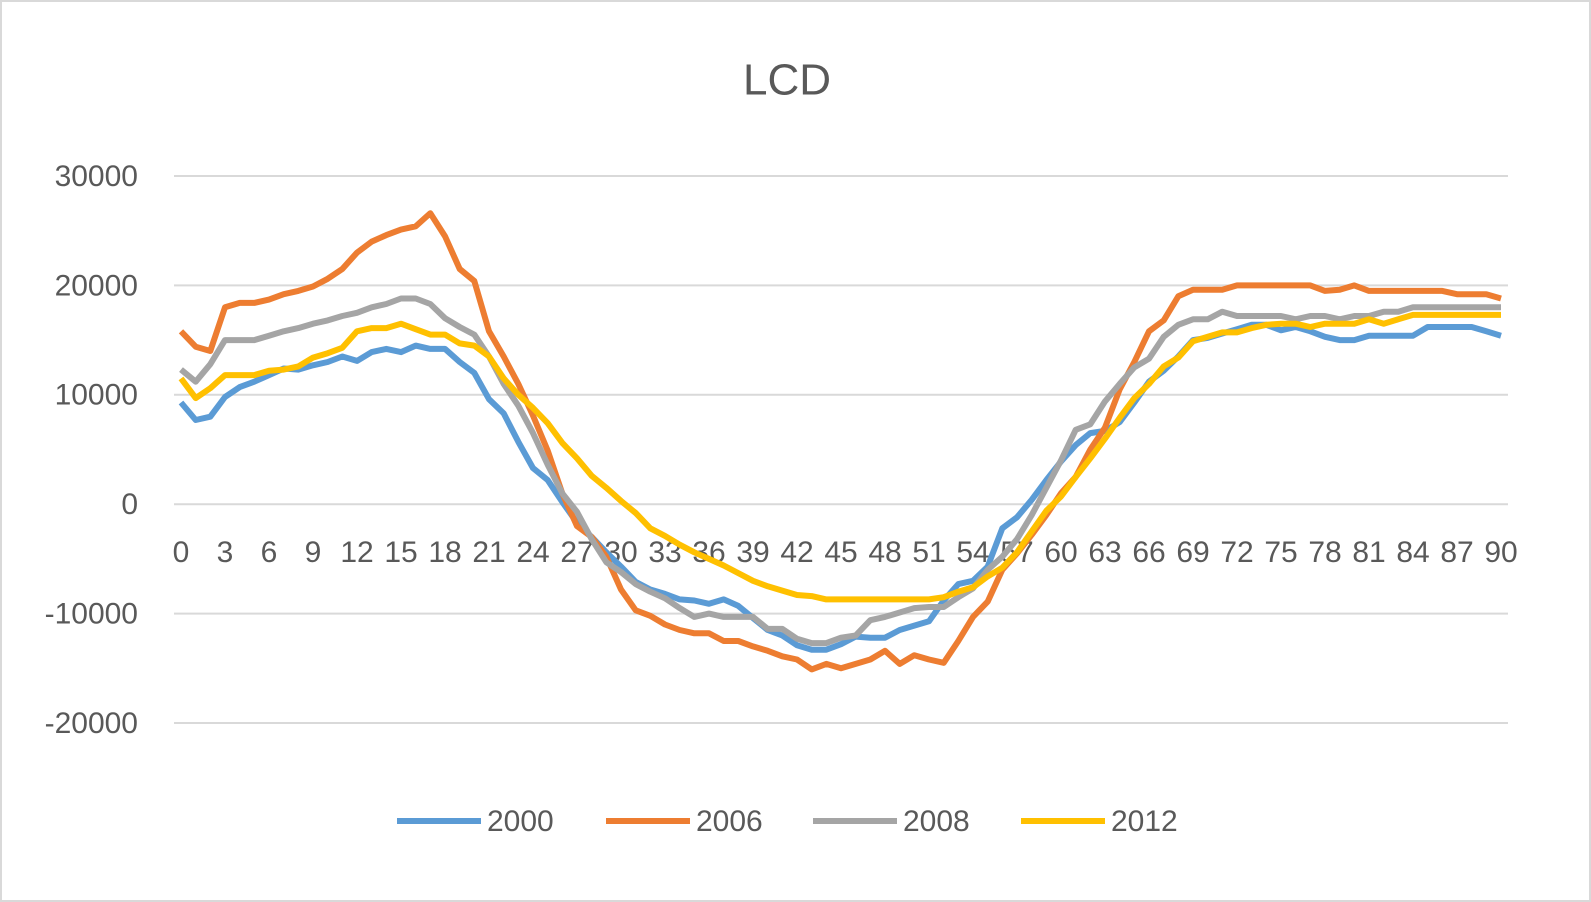  What do you see at coordinates (532, 552) in the screenshot?
I see `x-tick-label: 24` at bounding box center [532, 552].